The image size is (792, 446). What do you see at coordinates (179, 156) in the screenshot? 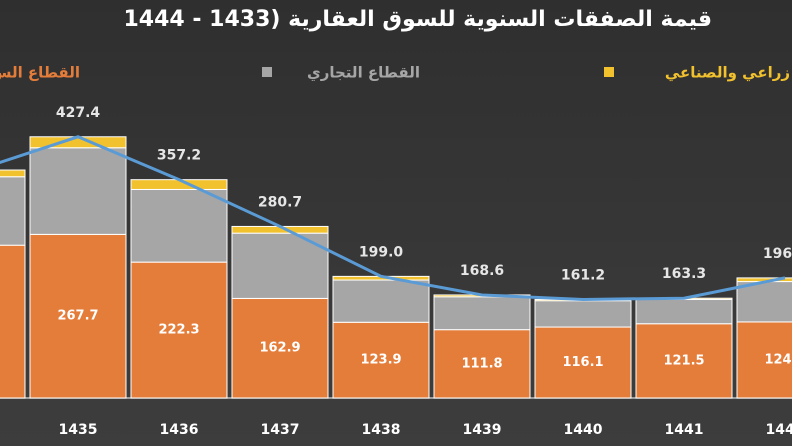
I see `total-label: 357.2` at bounding box center [179, 156].